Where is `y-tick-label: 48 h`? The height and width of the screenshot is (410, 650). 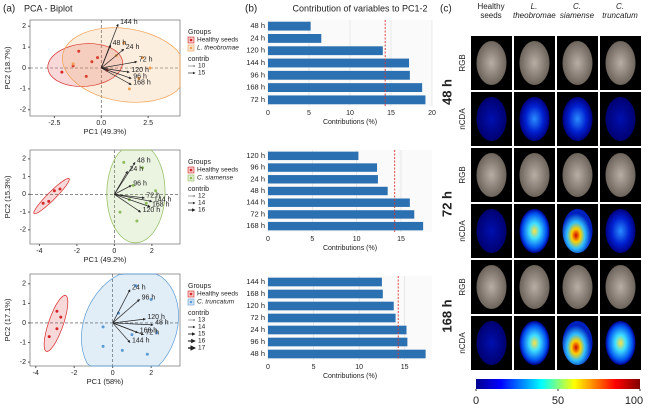
y-tick-label: 48 h is located at coordinates (257, 353).